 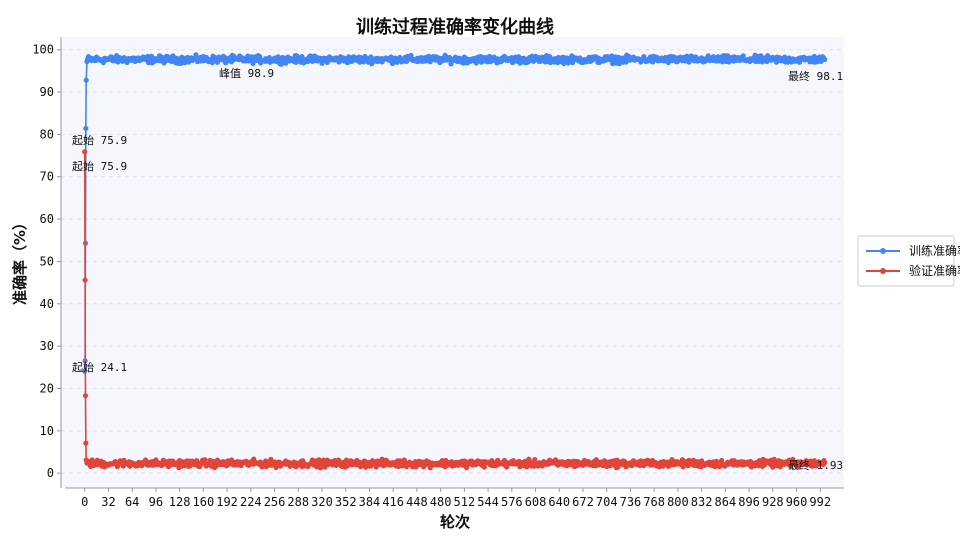 What do you see at coordinates (43, 50) in the screenshot?
I see `y-tick-label: 100` at bounding box center [43, 50].